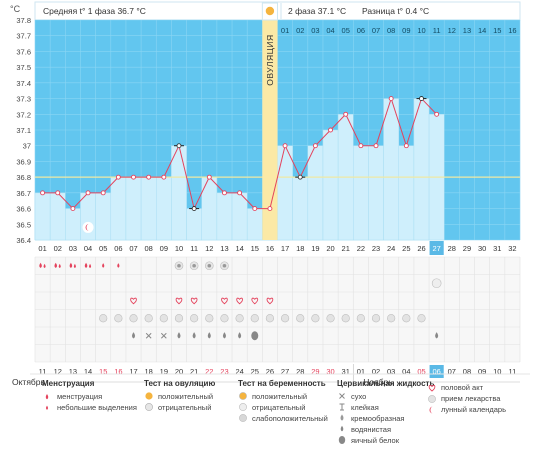 Image resolution: width=550 pixels, height=471 pixels. I want to click on calendar-date-label: 03, so click(391, 371).